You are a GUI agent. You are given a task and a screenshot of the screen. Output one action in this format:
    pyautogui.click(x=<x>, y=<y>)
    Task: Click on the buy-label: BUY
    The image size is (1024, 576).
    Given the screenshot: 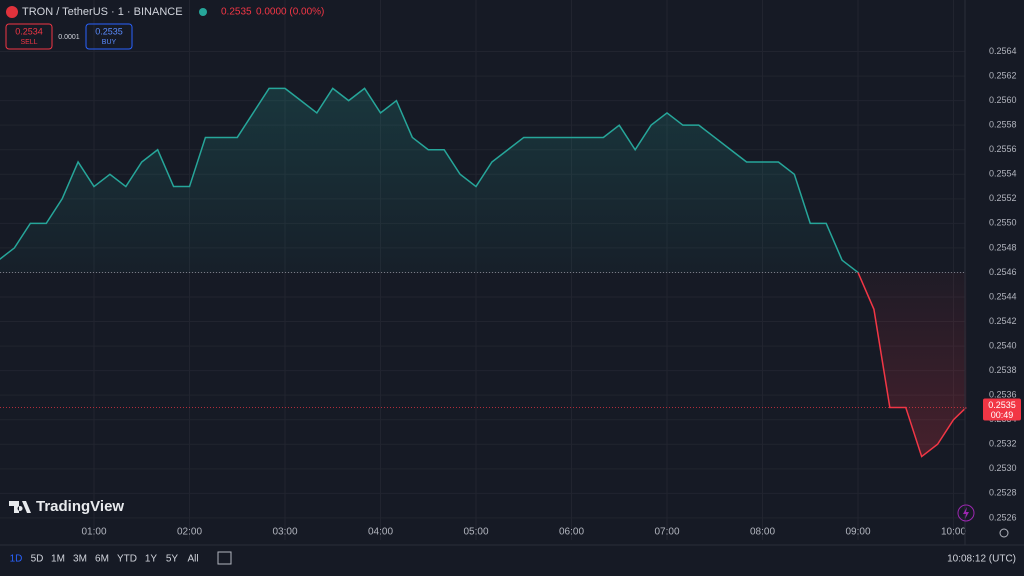 What is the action you would take?
    pyautogui.click(x=109, y=42)
    